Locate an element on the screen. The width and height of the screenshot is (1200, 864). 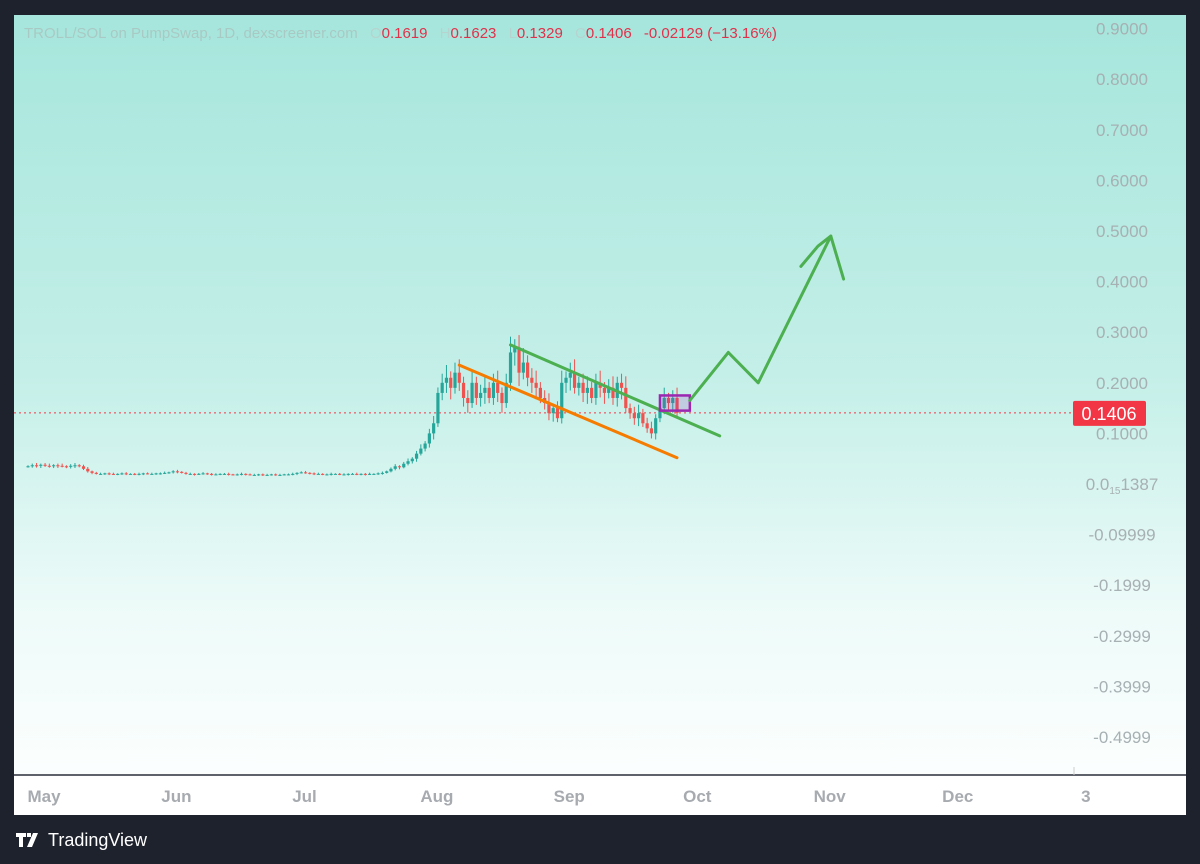
open-value: 0.1619 is located at coordinates (404, 33).